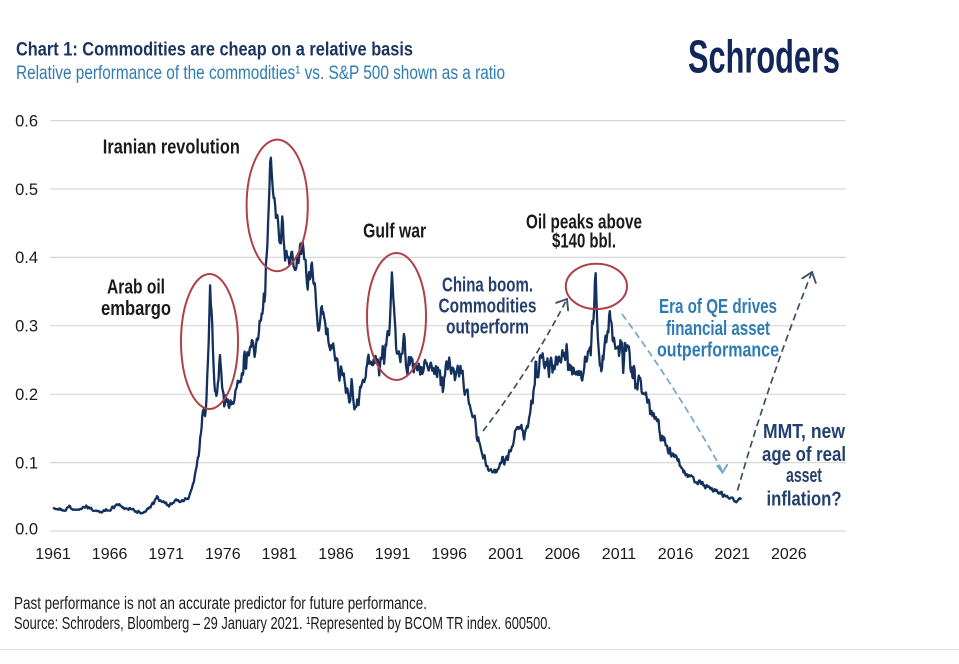 The height and width of the screenshot is (664, 959). Describe the element at coordinates (764, 57) in the screenshot. I see `svg-text: Schroders` at that location.